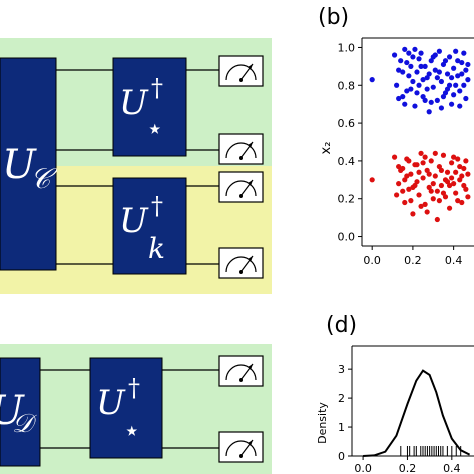 The image size is (474, 474). What do you see at coordinates (155, 128) in the screenshot?
I see `gate-star-top-sub: ⋆` at bounding box center [155, 128].